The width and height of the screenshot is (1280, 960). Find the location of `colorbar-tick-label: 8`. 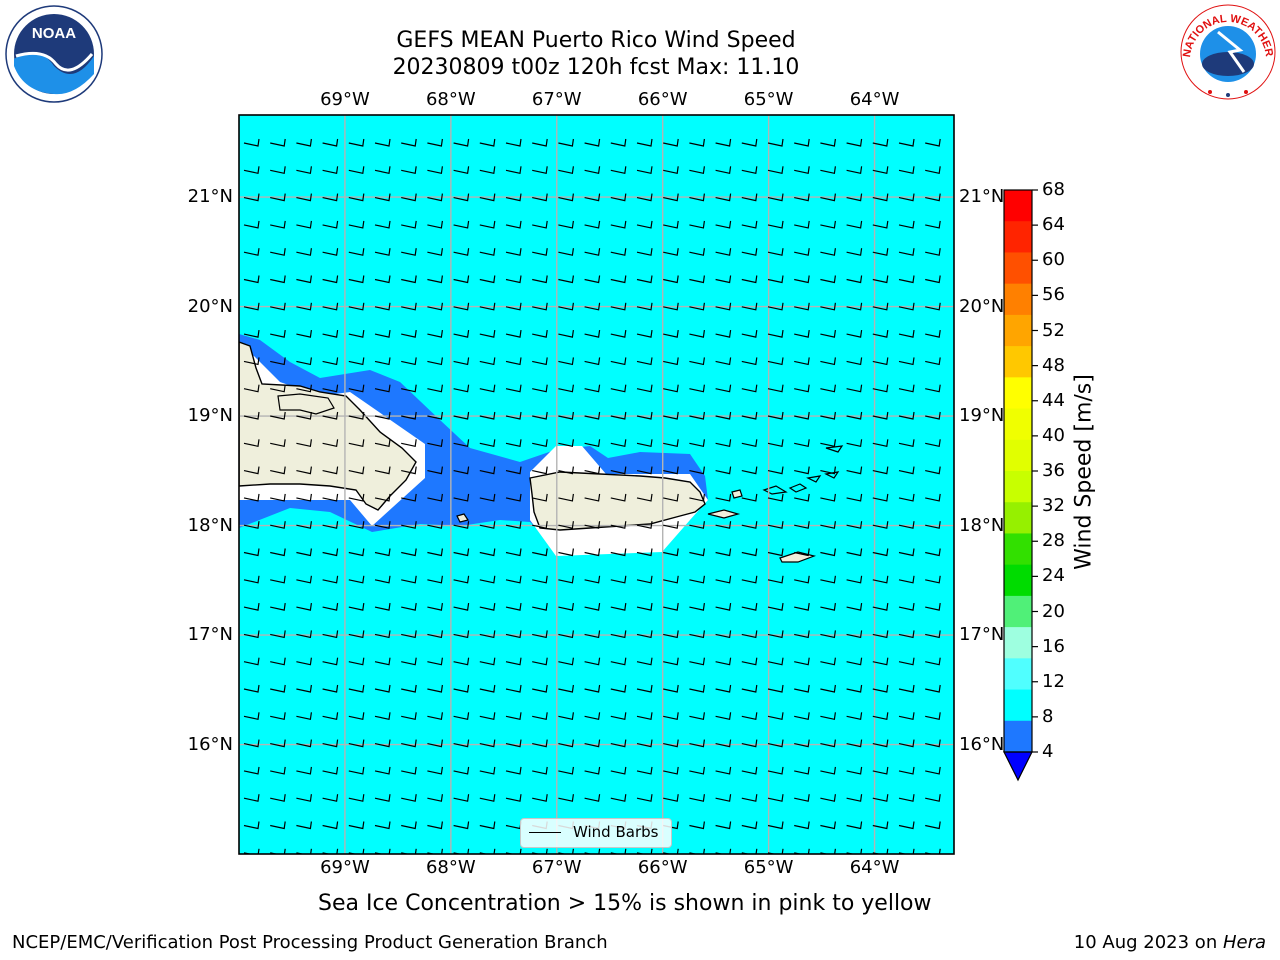

colorbar-tick-label: 8 is located at coordinates (1048, 716).